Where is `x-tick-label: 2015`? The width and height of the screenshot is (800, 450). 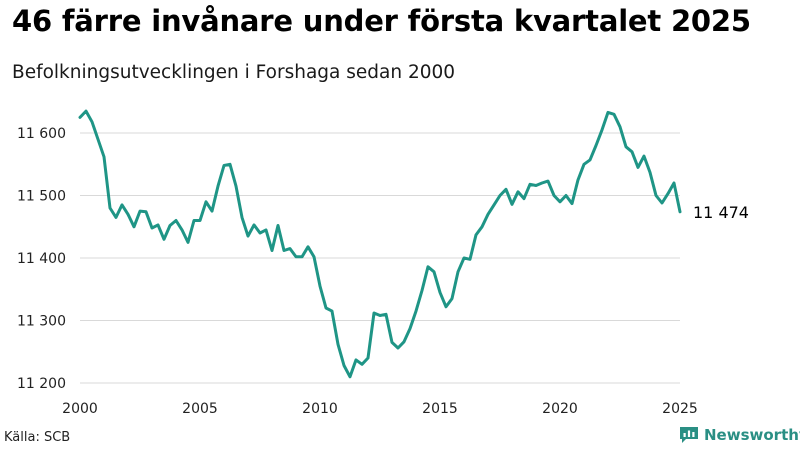
x-tick-label: 2015 is located at coordinates (440, 409).